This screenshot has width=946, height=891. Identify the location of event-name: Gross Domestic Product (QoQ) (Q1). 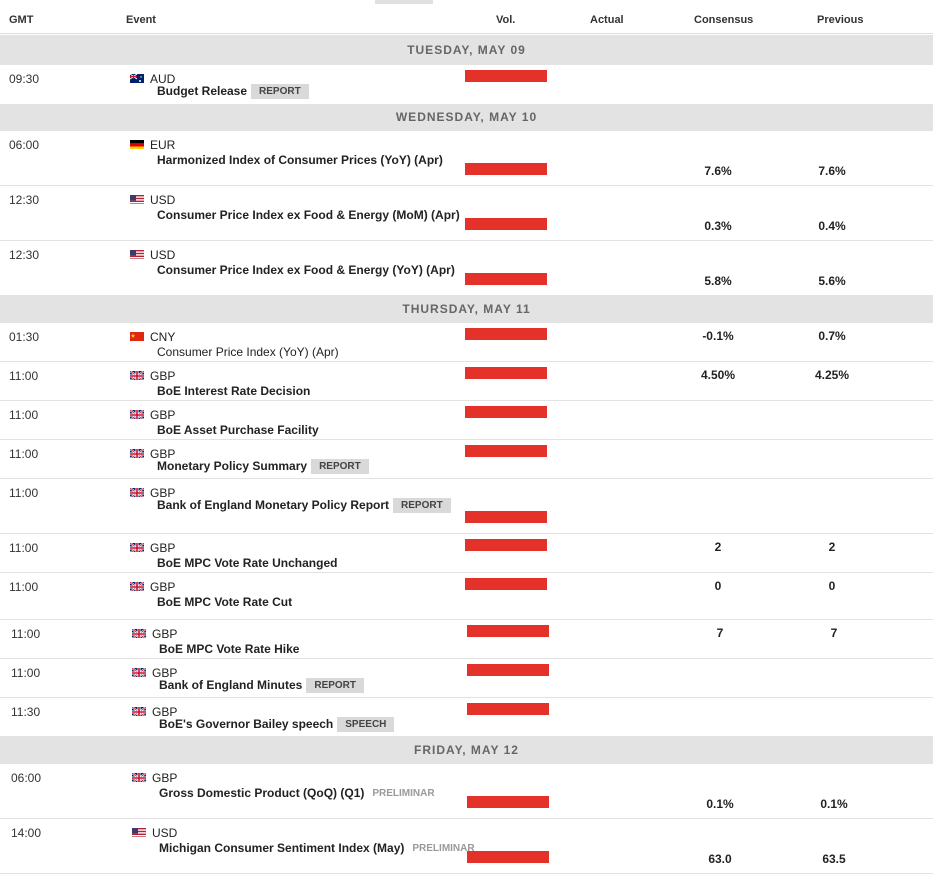
(262, 793).